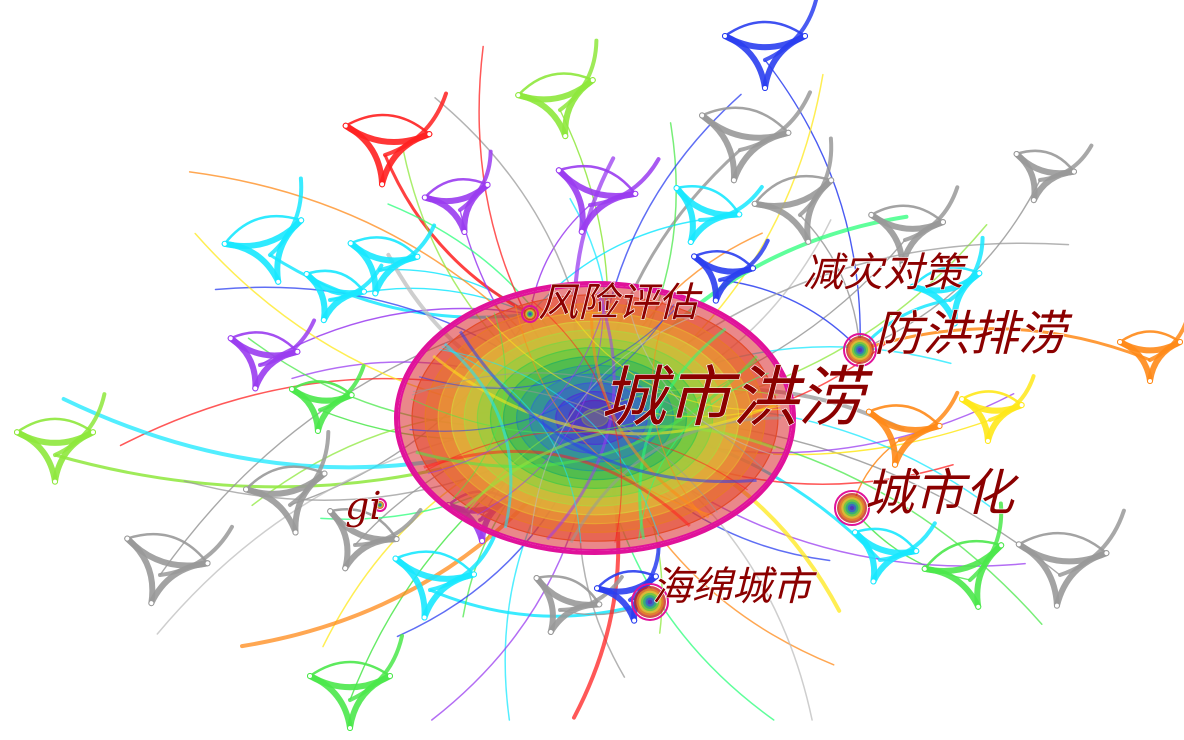  Describe the element at coordinates (736, 397) in the screenshot. I see `label-urban-flood: 城市洪涝` at that location.